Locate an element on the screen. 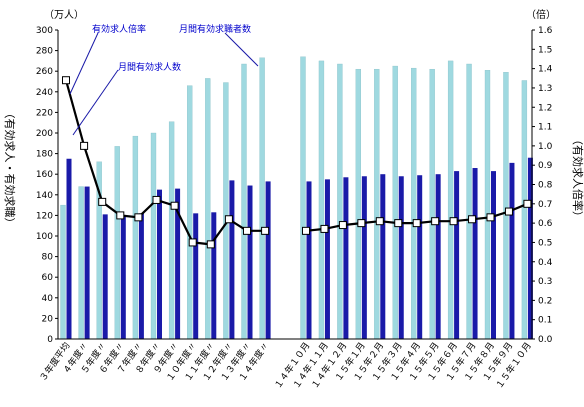 Image resolution: width=584 pixels, height=407 pixels. right-axis-title: （有効求人倍率） is located at coordinates (577, 178).